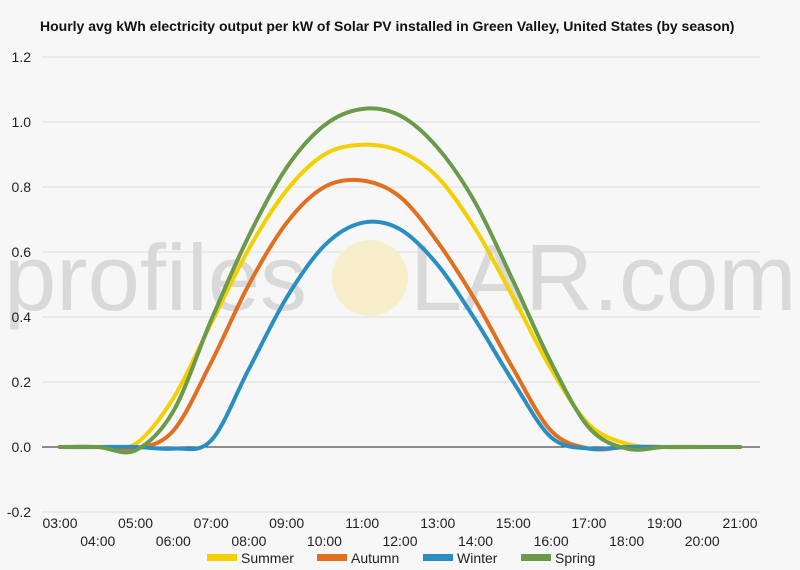  Describe the element at coordinates (222, 557) in the screenshot. I see `legend-swatch-summer` at that location.